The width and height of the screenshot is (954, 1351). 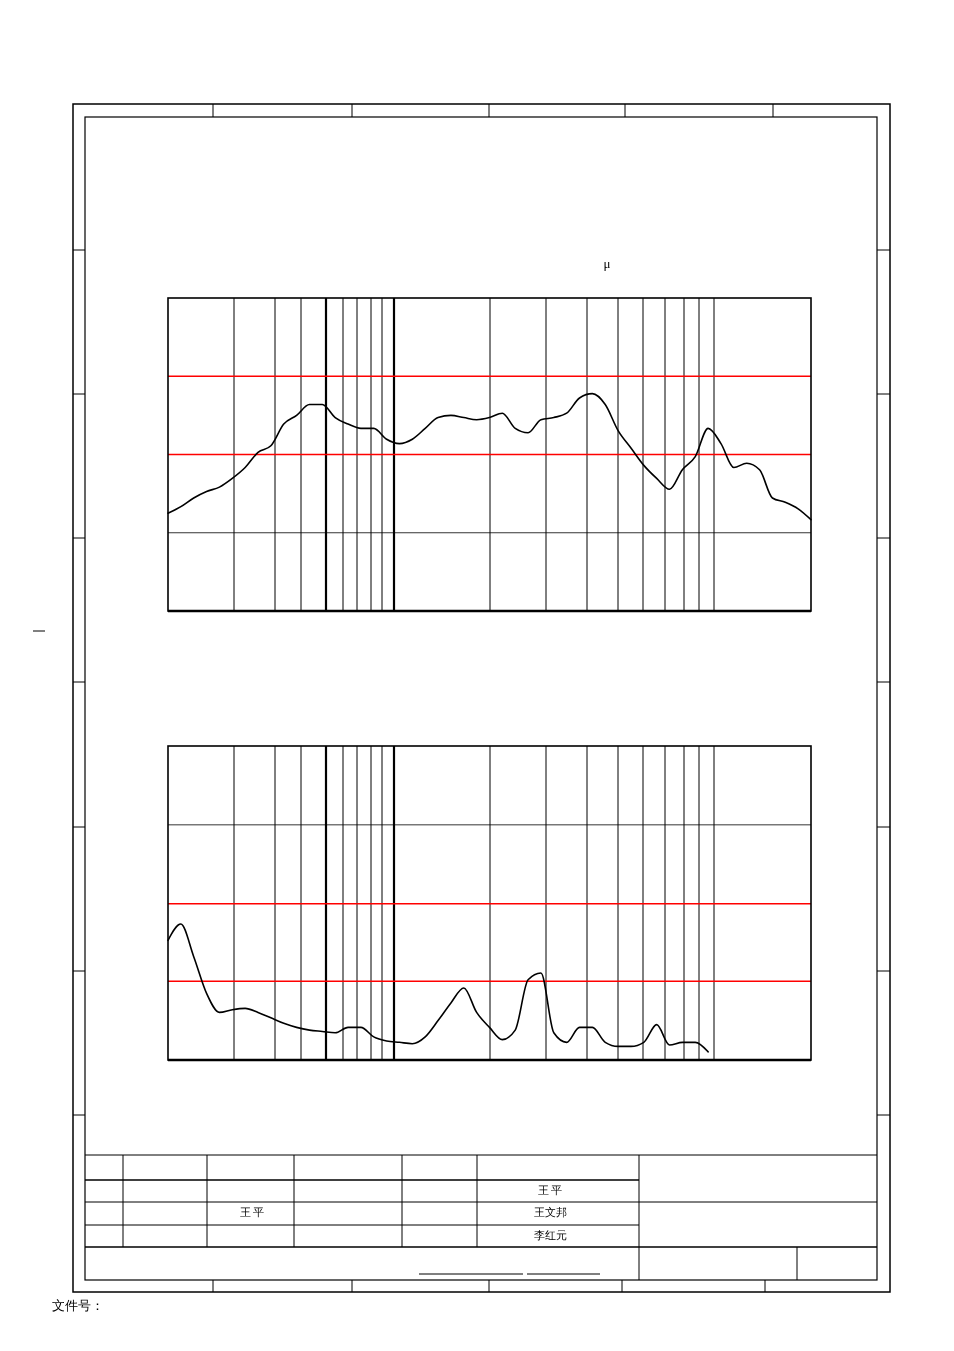 I want to click on text: 文件号：, so click(x=78, y=1305).